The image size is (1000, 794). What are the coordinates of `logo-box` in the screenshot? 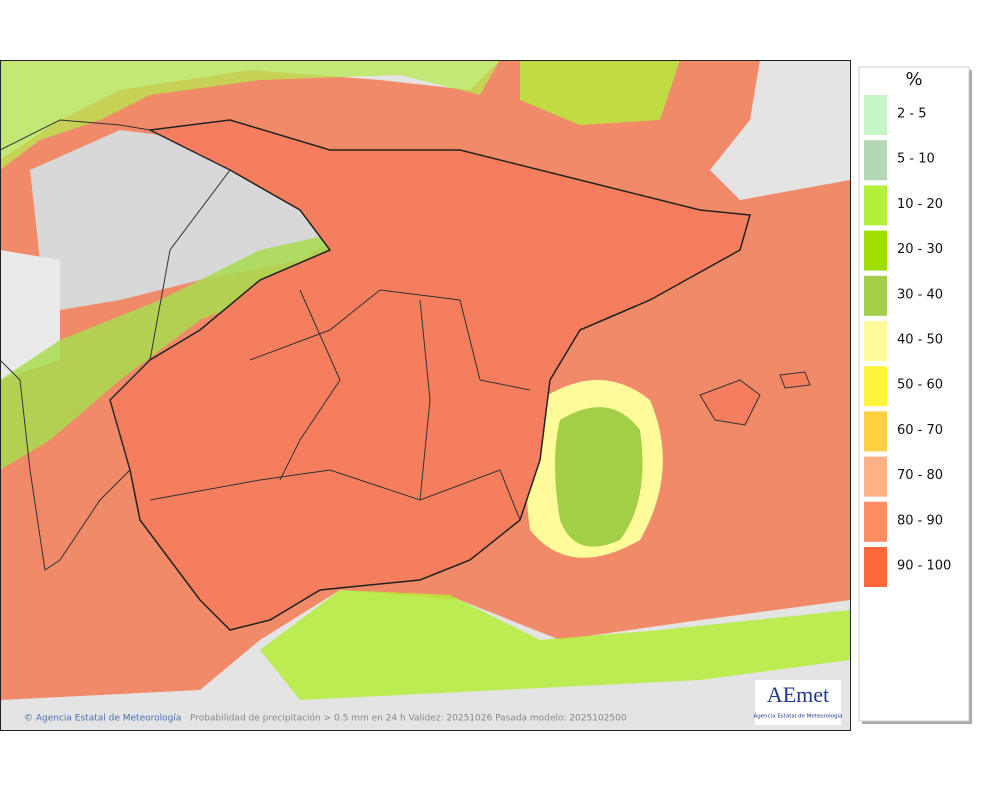 It's located at (798, 702).